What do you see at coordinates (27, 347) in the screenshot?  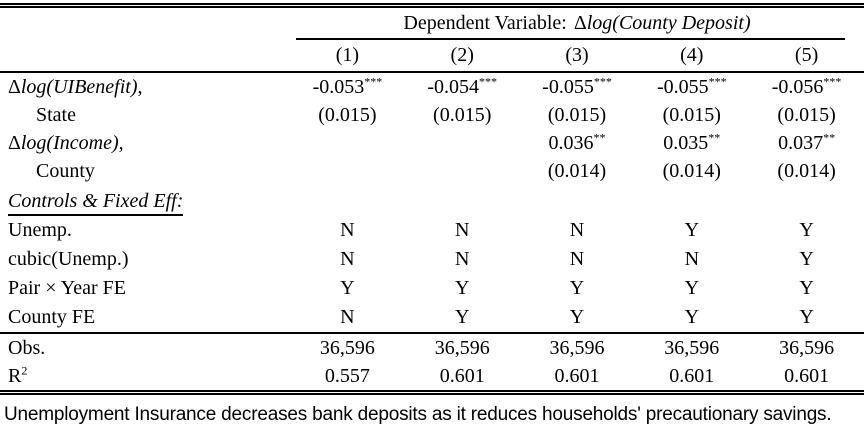 I see `row-label-obs: Obs.` at bounding box center [27, 347].